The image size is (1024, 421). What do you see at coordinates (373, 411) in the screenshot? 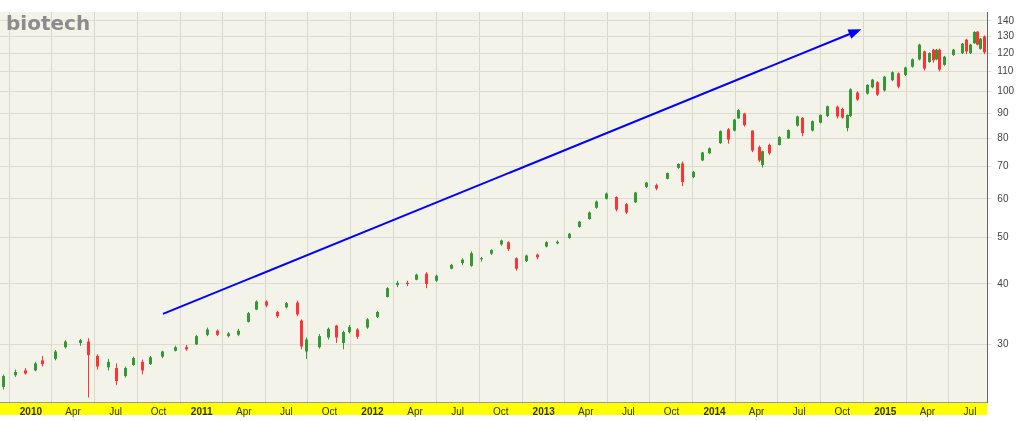
I see `x-tick-label: 2012` at bounding box center [373, 411].